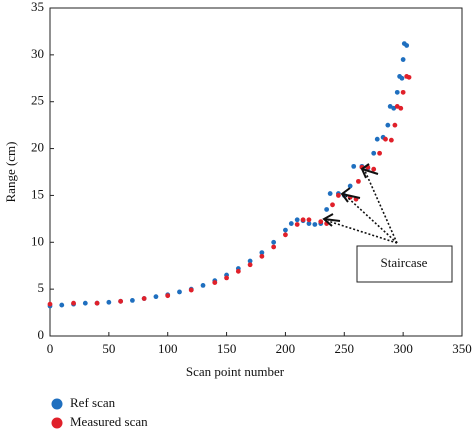 The width and height of the screenshot is (474, 432). I want to click on annotation-box, so click(404, 264).